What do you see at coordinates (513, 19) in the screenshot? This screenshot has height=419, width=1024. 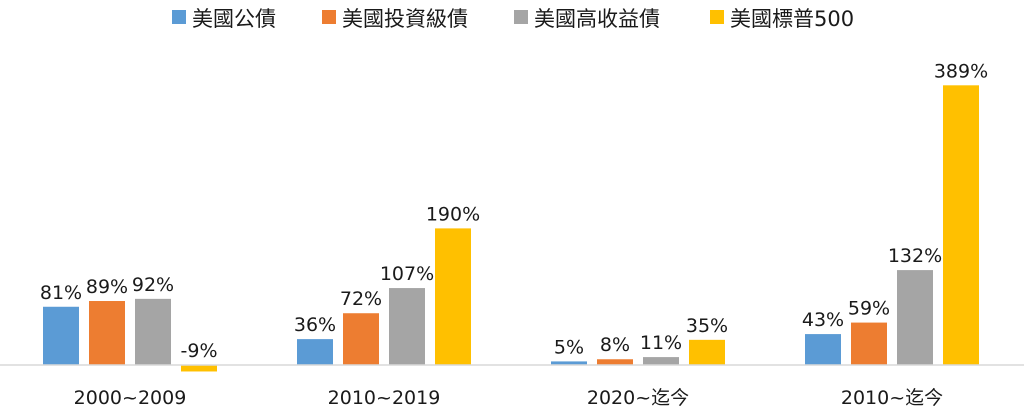 I see `chart-legend: 美國公債 美國投資級債 美國高收益債 美國標普500` at bounding box center [513, 19].